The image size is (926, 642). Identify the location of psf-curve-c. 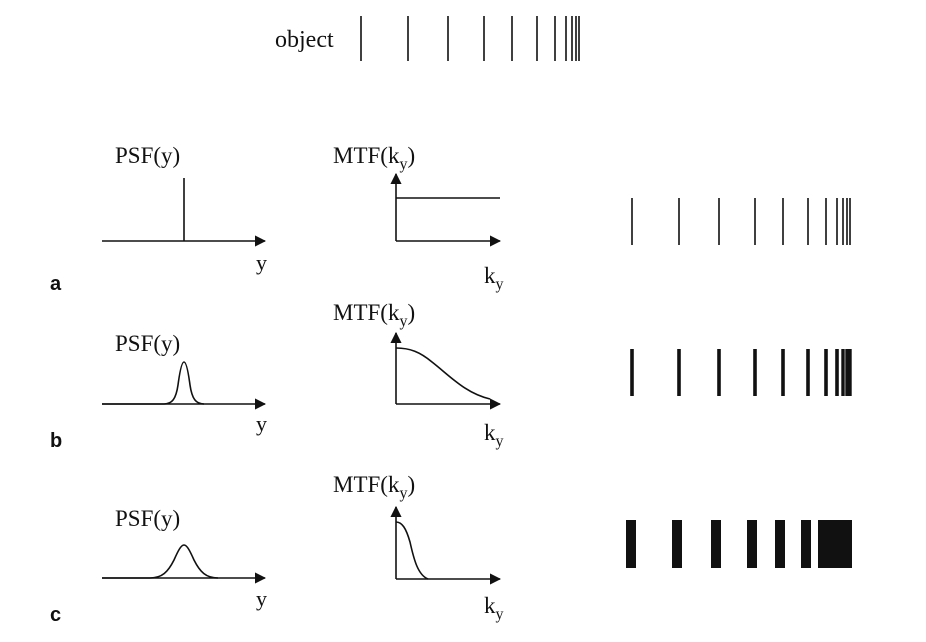
(160, 561).